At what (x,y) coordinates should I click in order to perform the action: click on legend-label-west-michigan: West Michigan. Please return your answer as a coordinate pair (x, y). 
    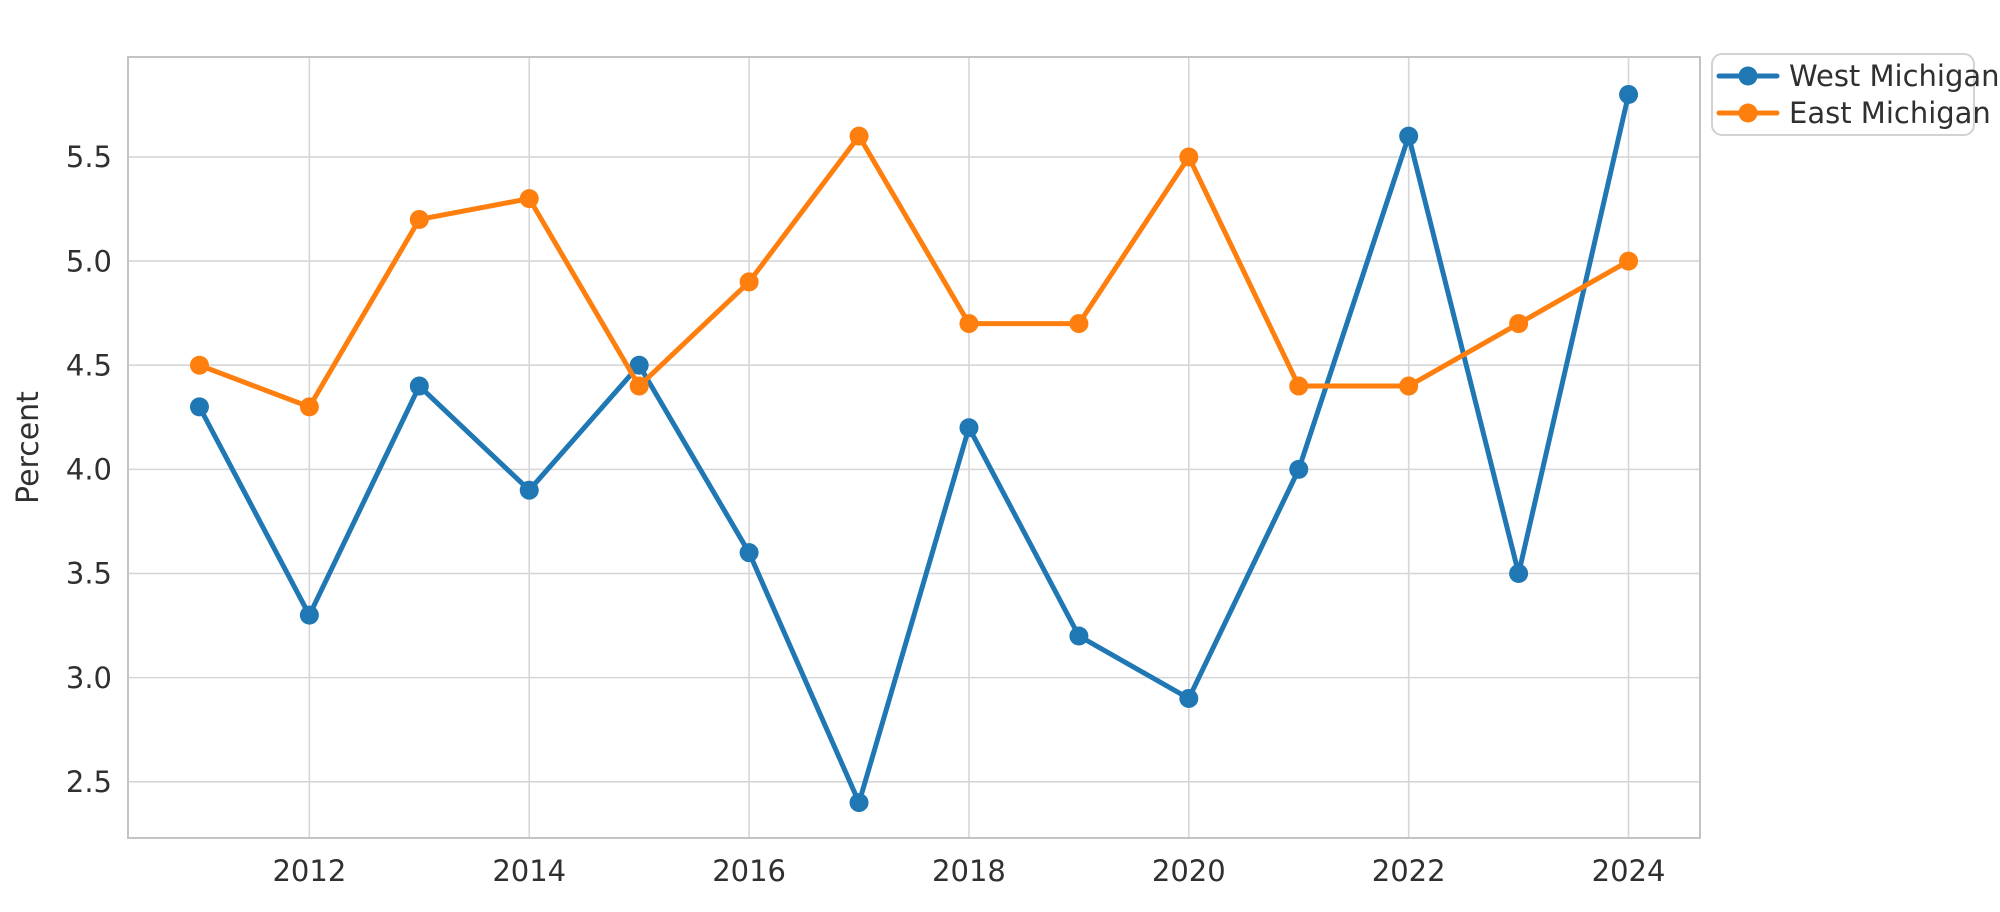
    Looking at the image, I should click on (1894, 76).